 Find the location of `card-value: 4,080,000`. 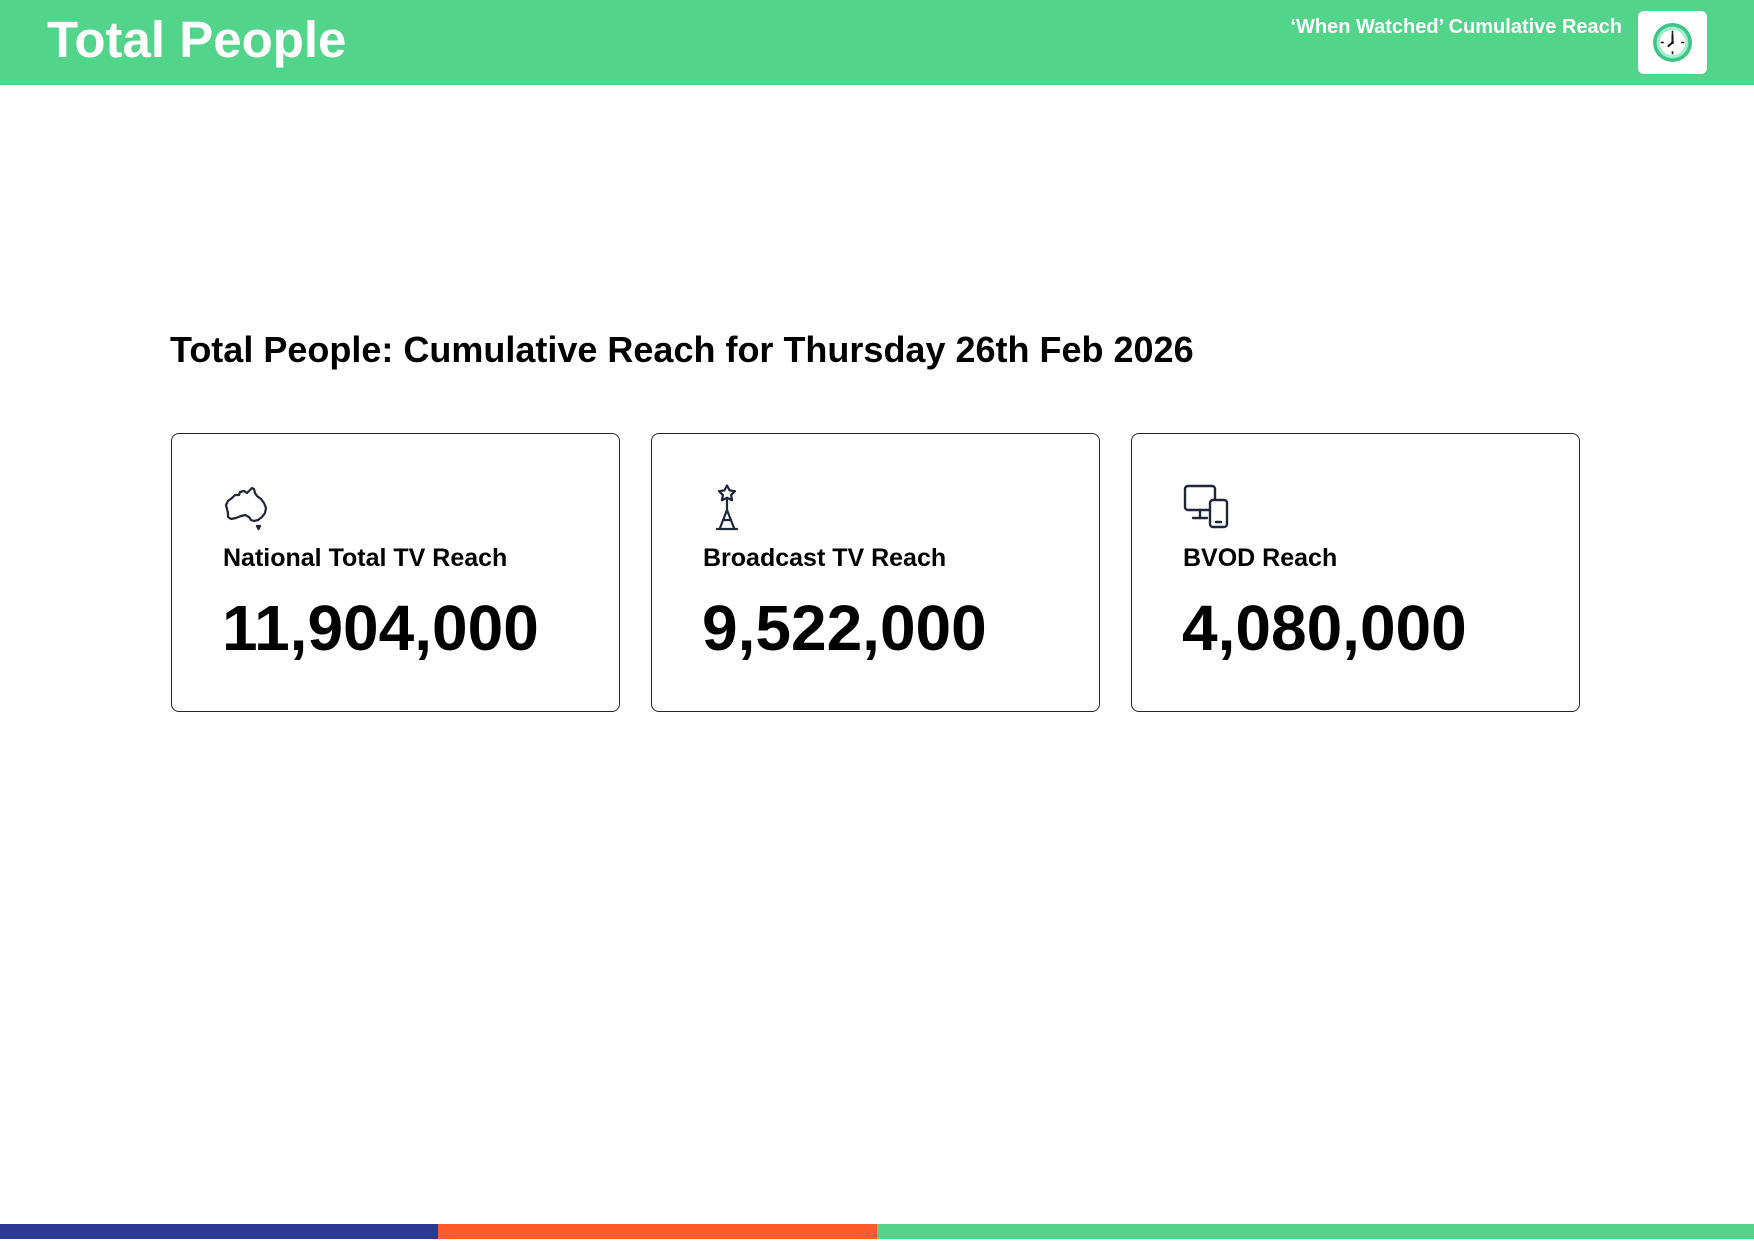

card-value: 4,080,000 is located at coordinates (1324, 628).